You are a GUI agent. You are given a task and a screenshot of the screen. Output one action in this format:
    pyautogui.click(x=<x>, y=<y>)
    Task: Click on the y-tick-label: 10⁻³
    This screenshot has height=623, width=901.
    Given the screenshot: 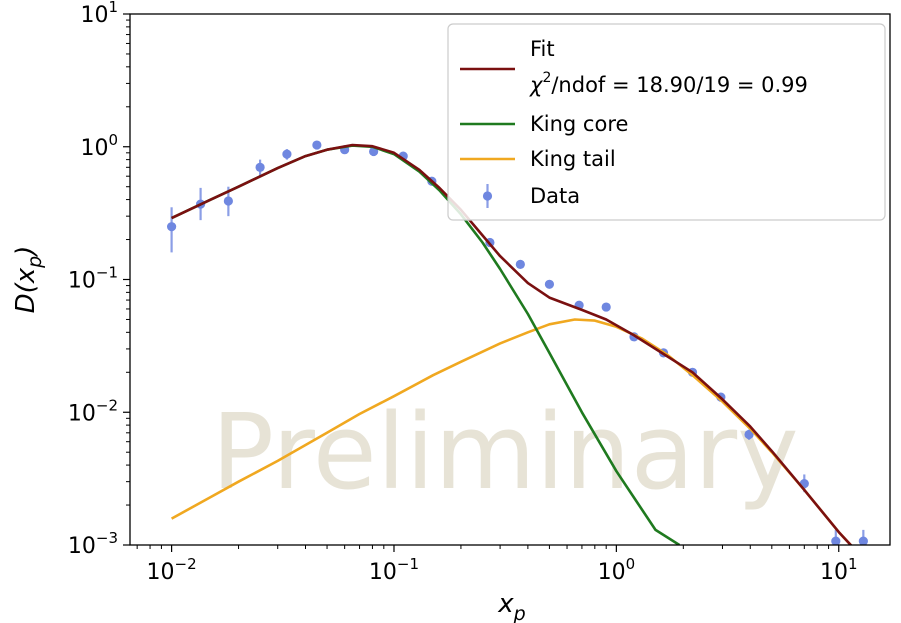 What is the action you would take?
    pyautogui.click(x=93, y=544)
    